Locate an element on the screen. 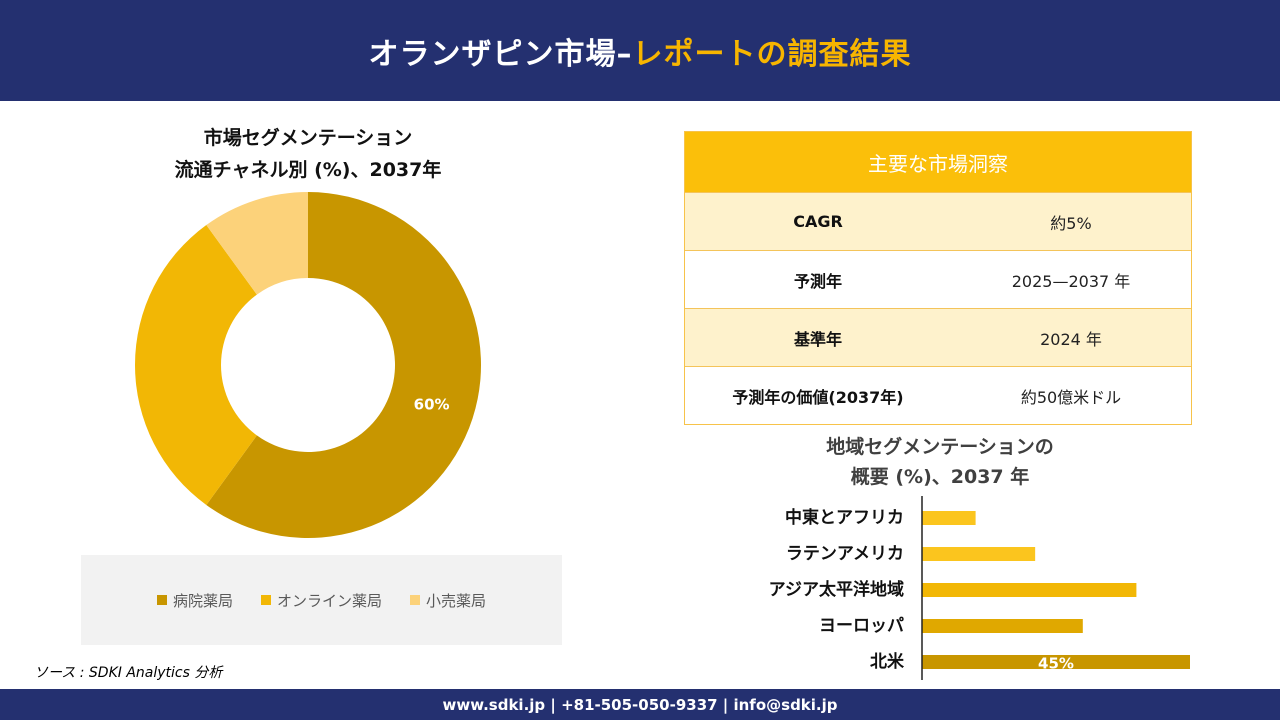 The image size is (1280, 720). bar-category-label-2: アジア太平洋地域 is located at coordinates (836, 589).